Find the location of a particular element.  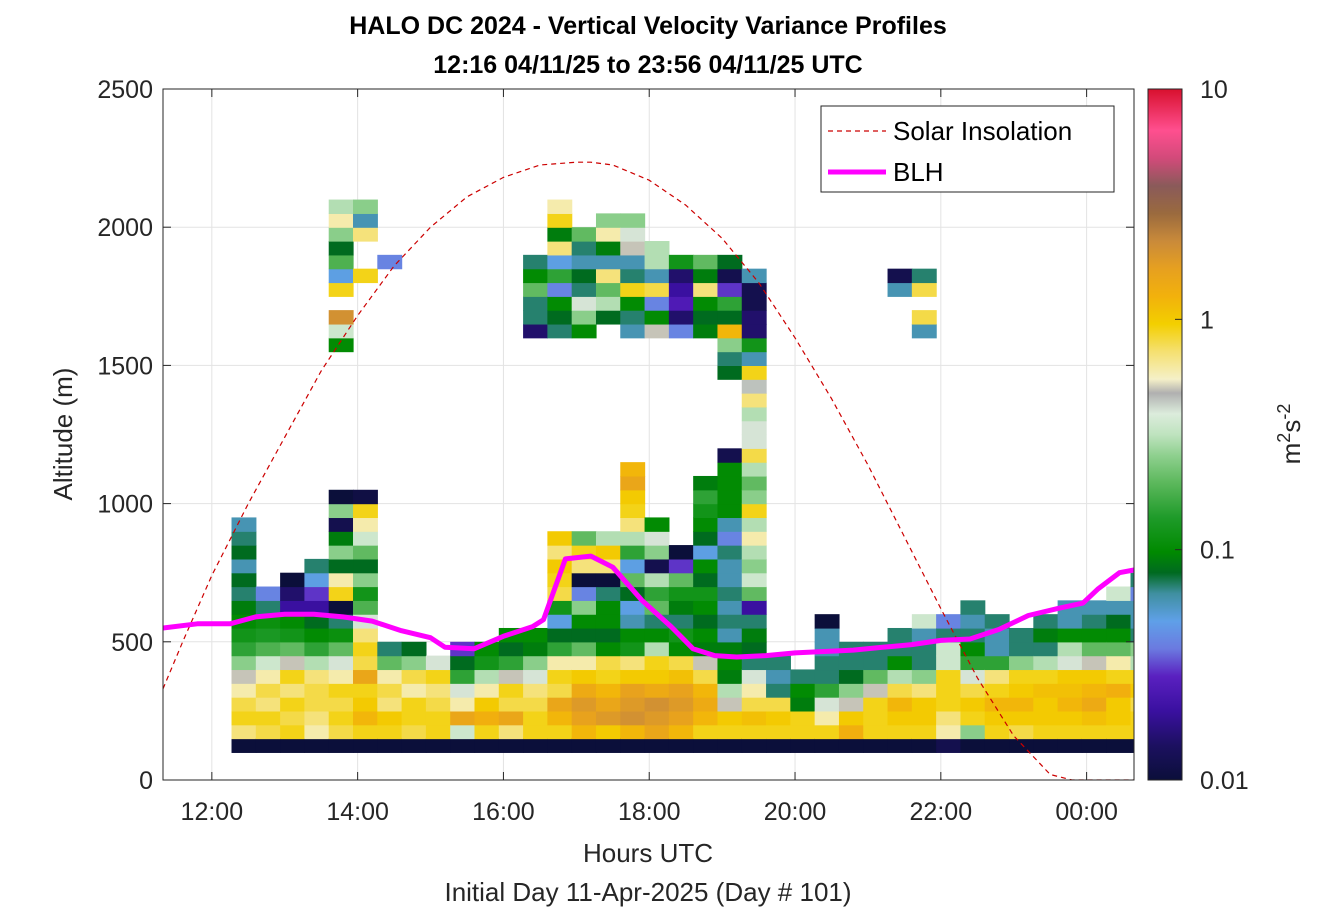

colorbar-gradient is located at coordinates (1165, 434).